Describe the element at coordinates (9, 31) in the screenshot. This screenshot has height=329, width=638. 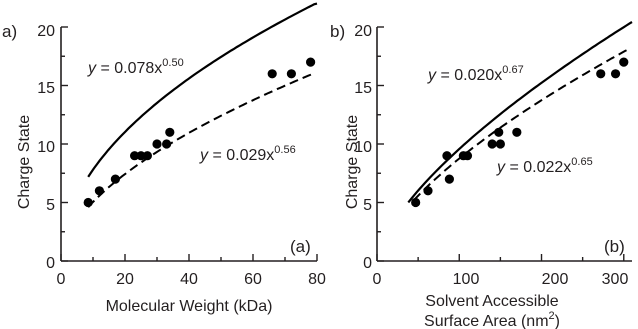
I see `panel-a-label: a)` at that location.